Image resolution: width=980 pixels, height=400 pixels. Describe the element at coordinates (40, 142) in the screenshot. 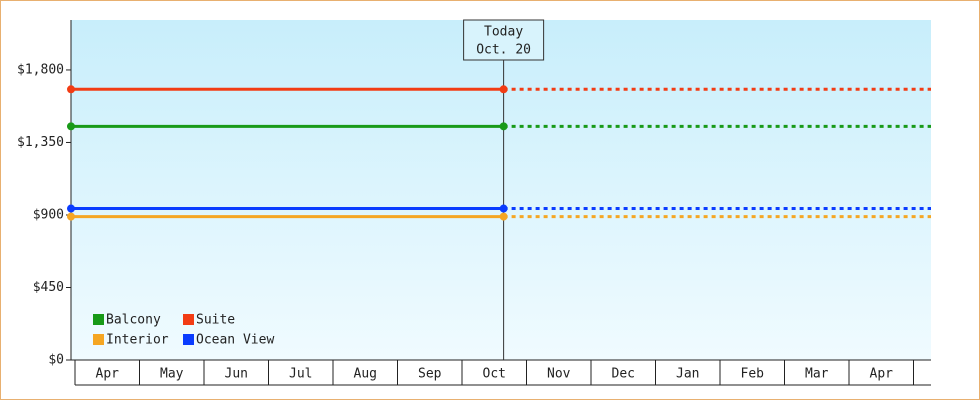

I see `y-tick-label: $1,350` at that location.